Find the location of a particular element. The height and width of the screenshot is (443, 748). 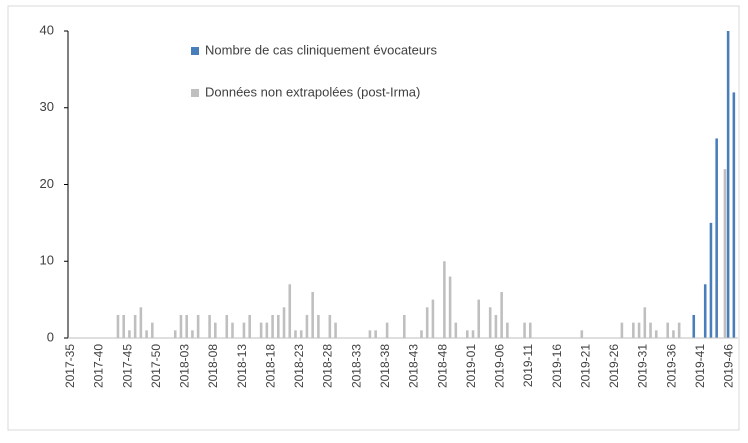

x-tick-label: 2019-46 is located at coordinates (729, 366).